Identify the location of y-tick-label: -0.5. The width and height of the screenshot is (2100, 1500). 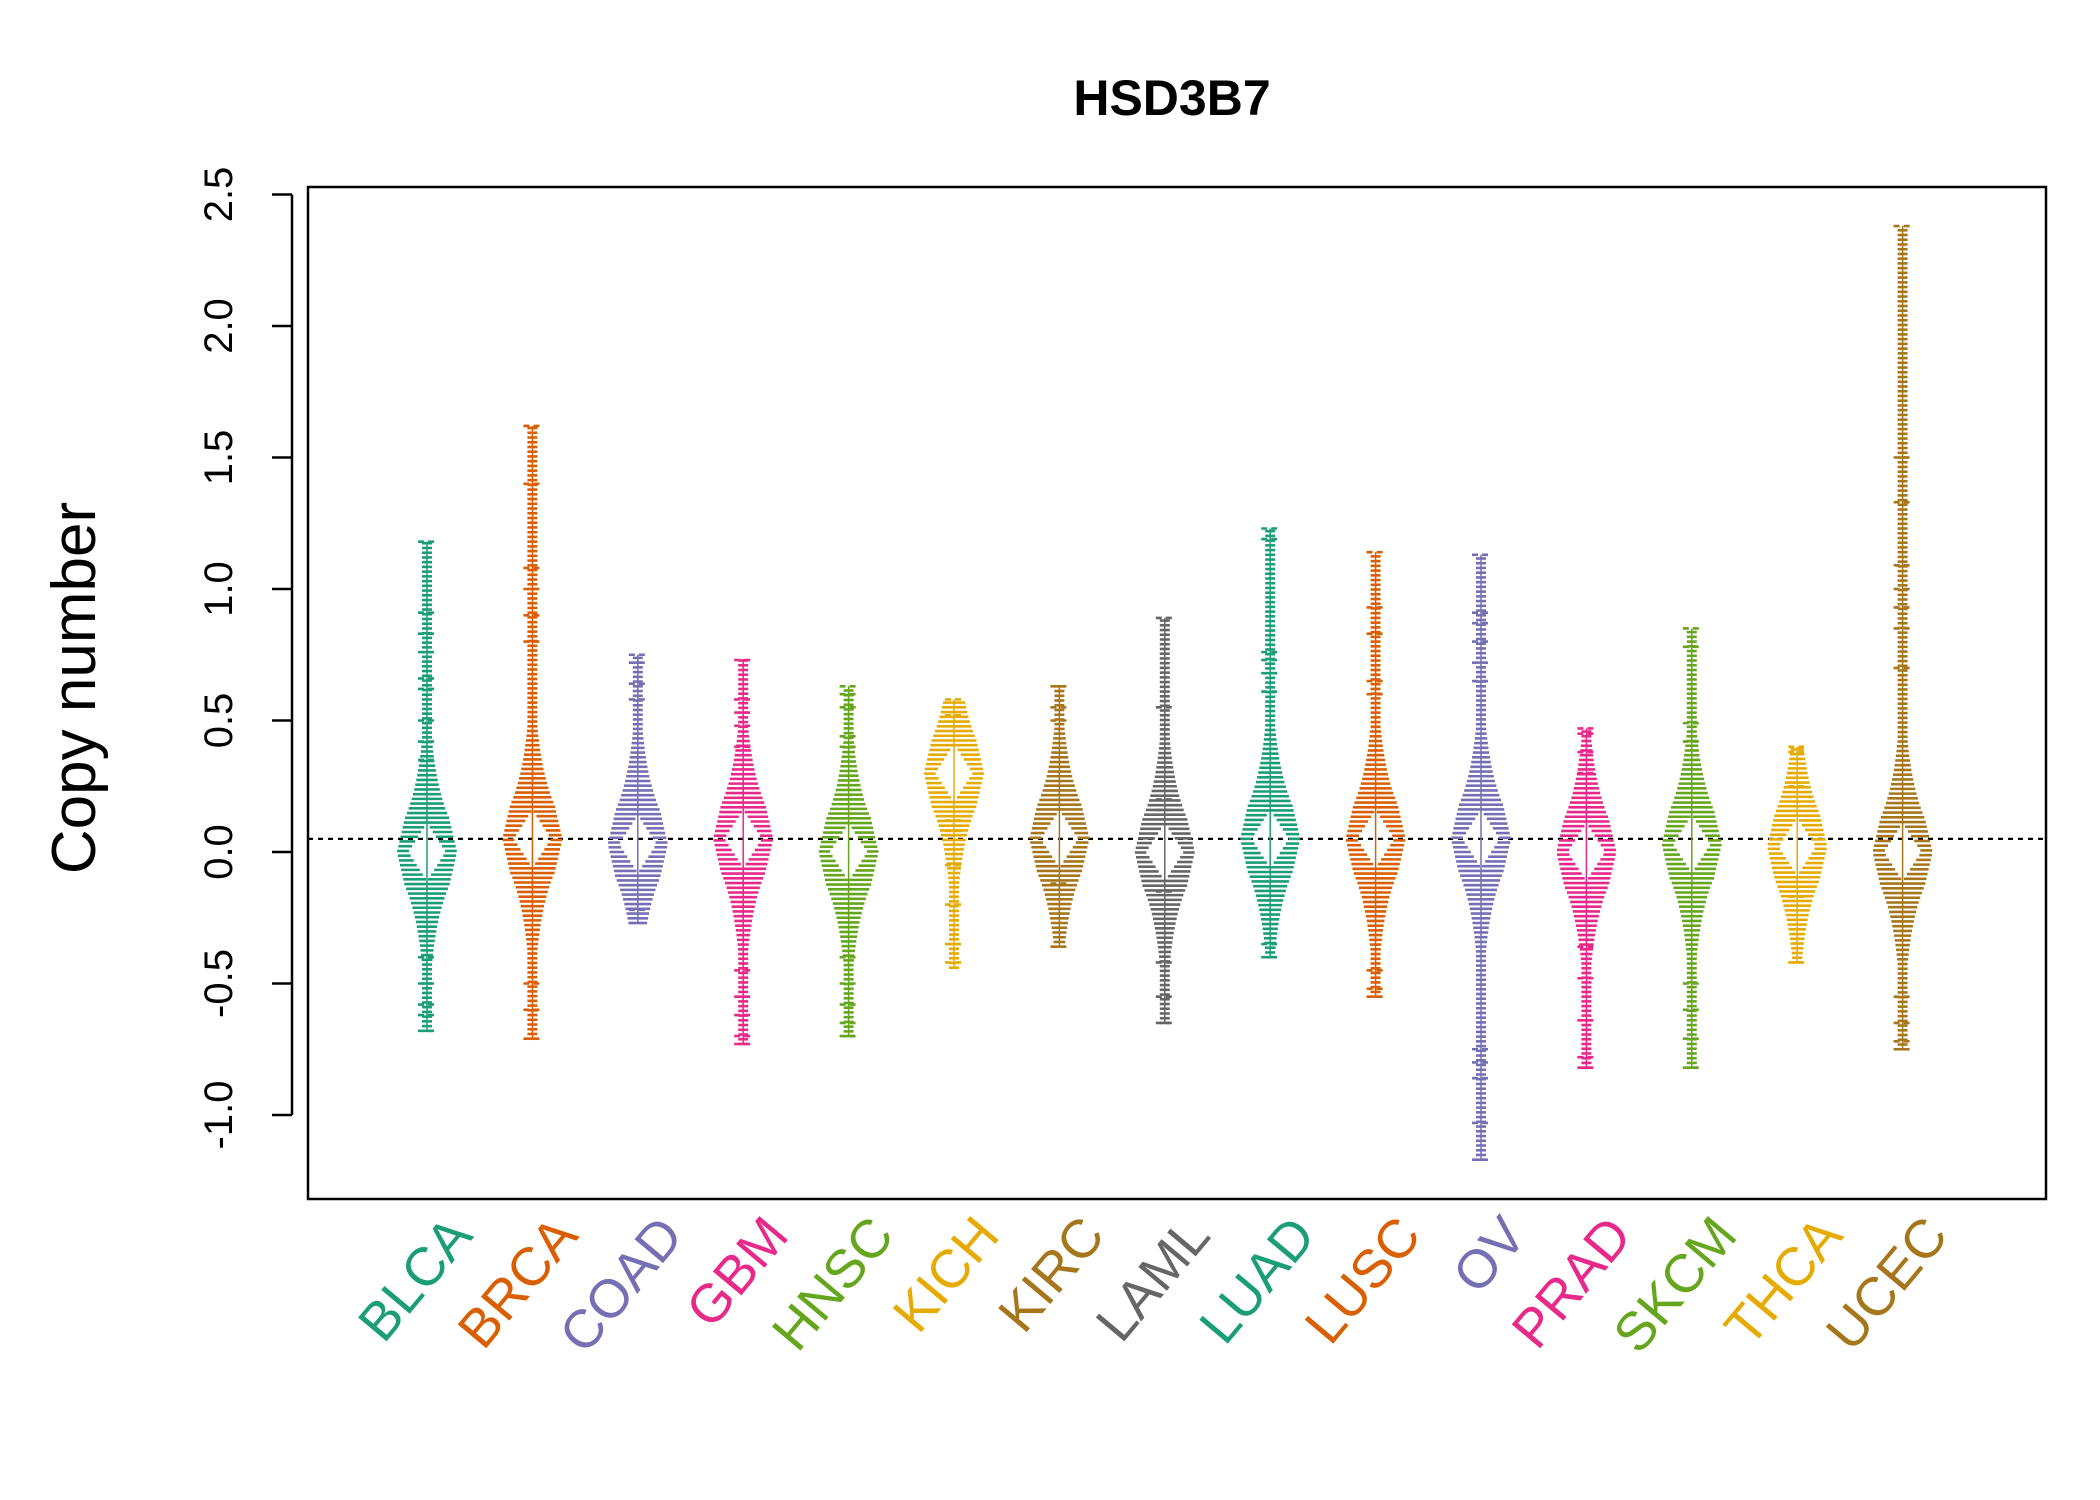
(219, 983).